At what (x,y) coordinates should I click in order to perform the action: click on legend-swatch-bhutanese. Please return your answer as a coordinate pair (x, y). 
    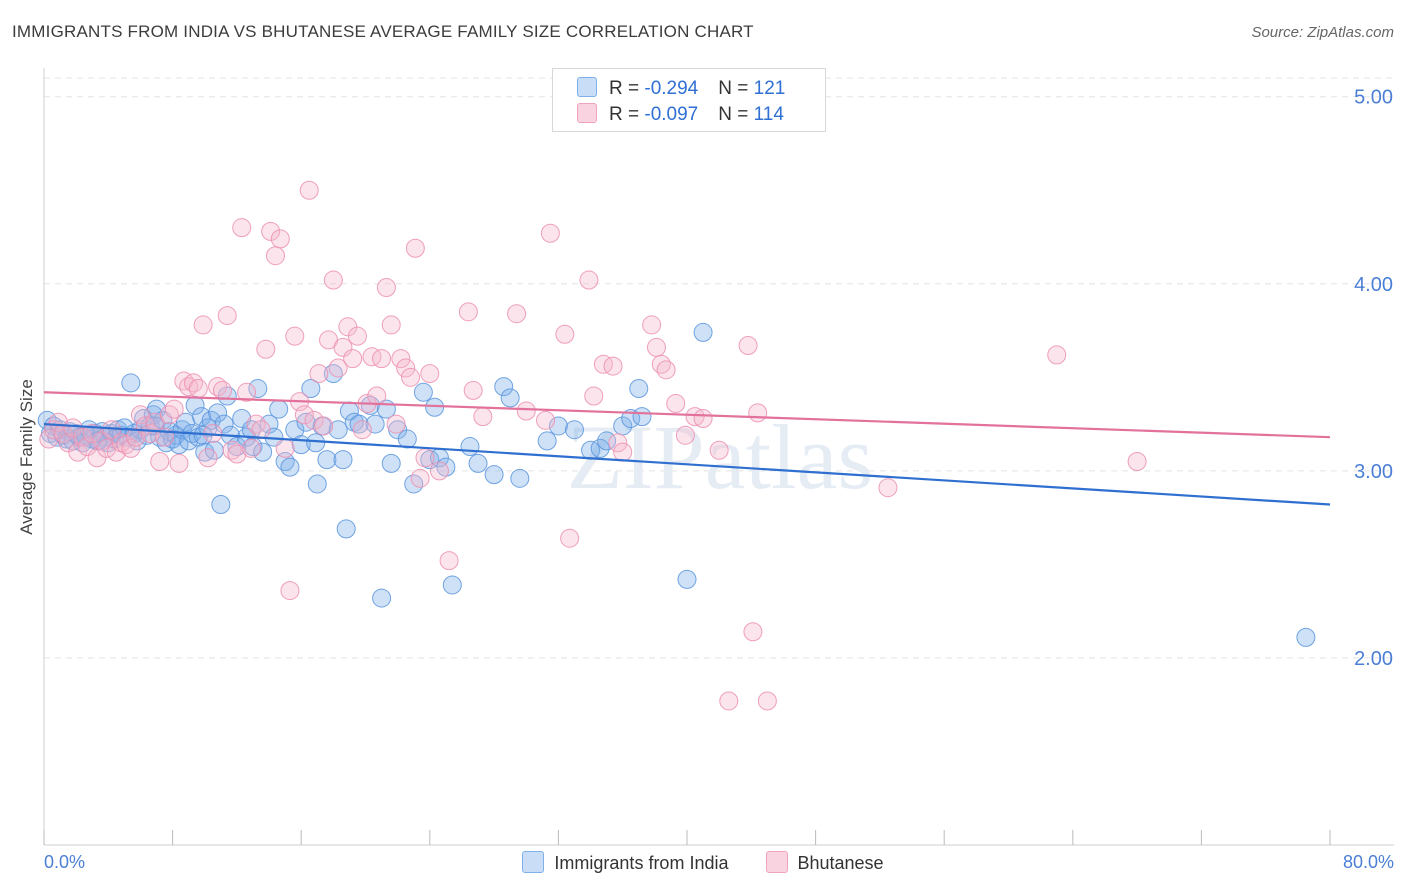
    Looking at the image, I should click on (776, 862).